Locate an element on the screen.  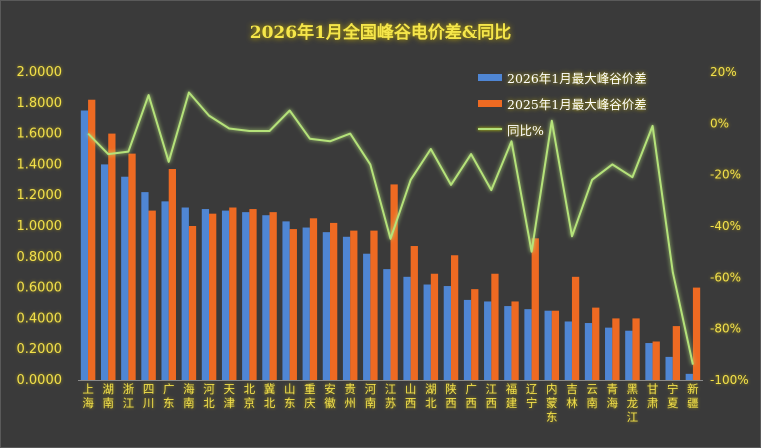
x-tick-label: 新疆 is located at coordinates (693, 396).